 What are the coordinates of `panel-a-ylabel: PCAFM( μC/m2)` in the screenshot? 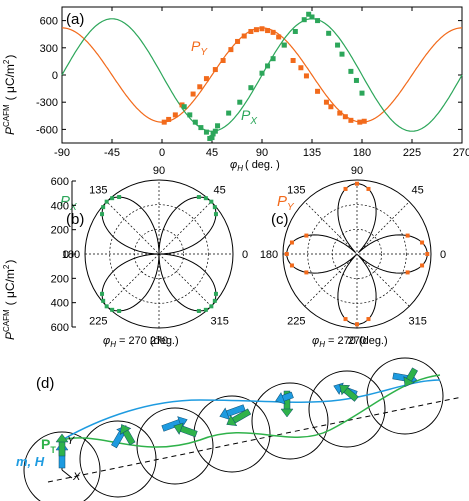 It's located at (9, 95).